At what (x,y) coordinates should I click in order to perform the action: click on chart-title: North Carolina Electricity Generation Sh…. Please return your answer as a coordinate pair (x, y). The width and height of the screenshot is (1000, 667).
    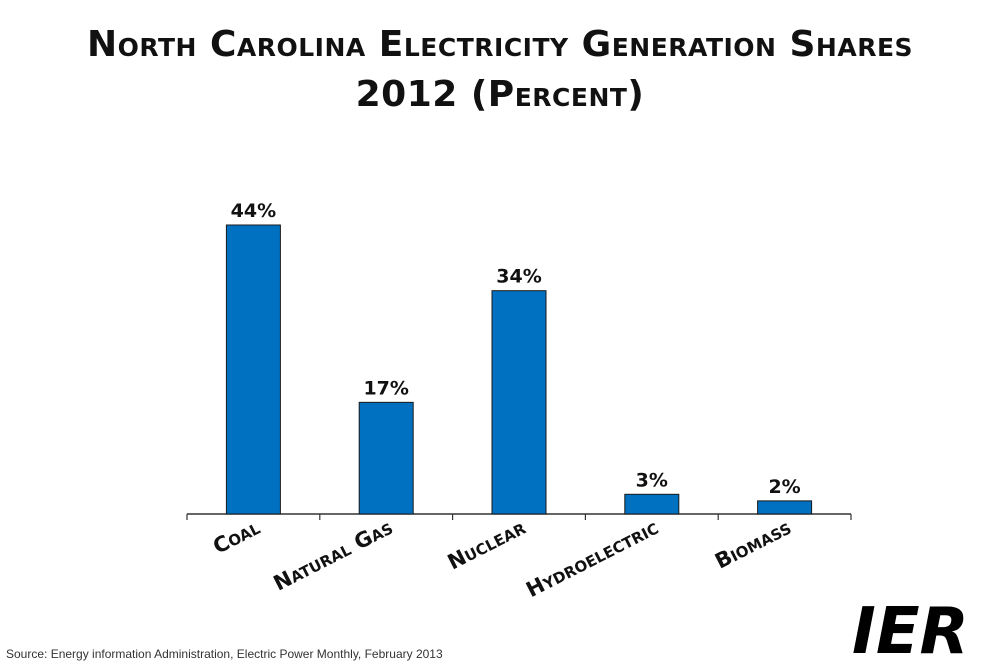
    Looking at the image, I should click on (500, 44).